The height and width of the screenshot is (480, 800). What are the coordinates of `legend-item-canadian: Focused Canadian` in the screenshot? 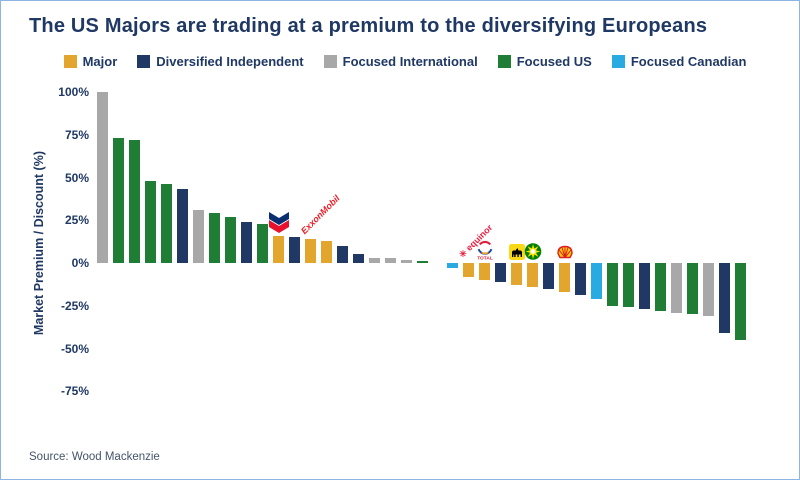 It's located at (679, 61).